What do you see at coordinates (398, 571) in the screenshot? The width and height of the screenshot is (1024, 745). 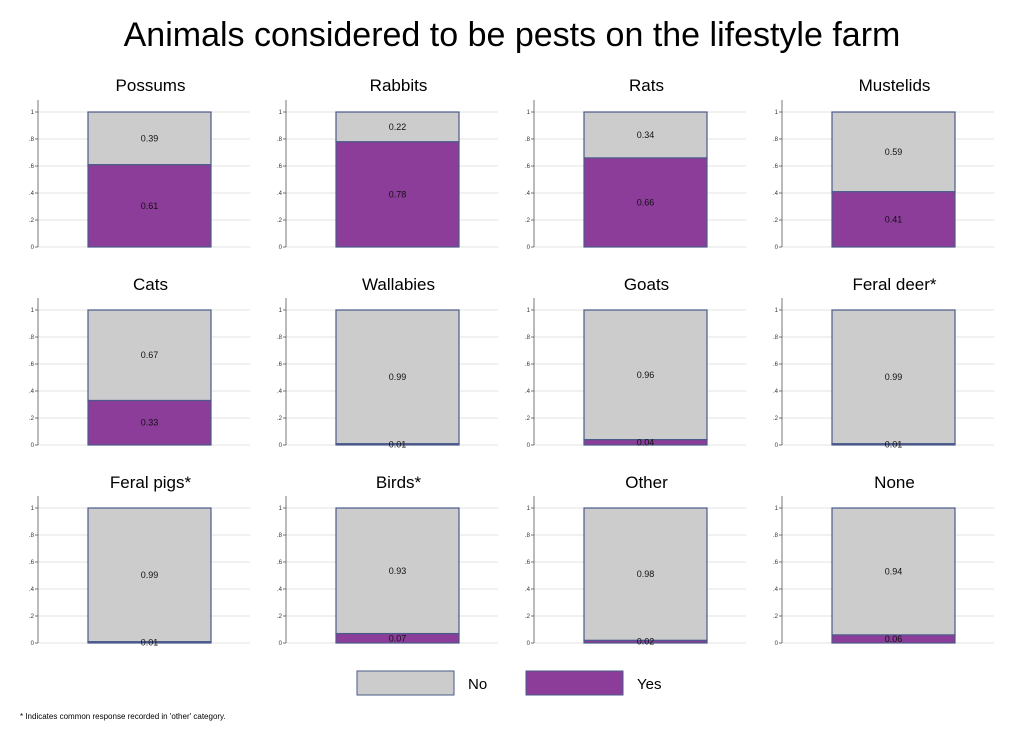 I see `data-label-no-birds: 0.93` at bounding box center [398, 571].